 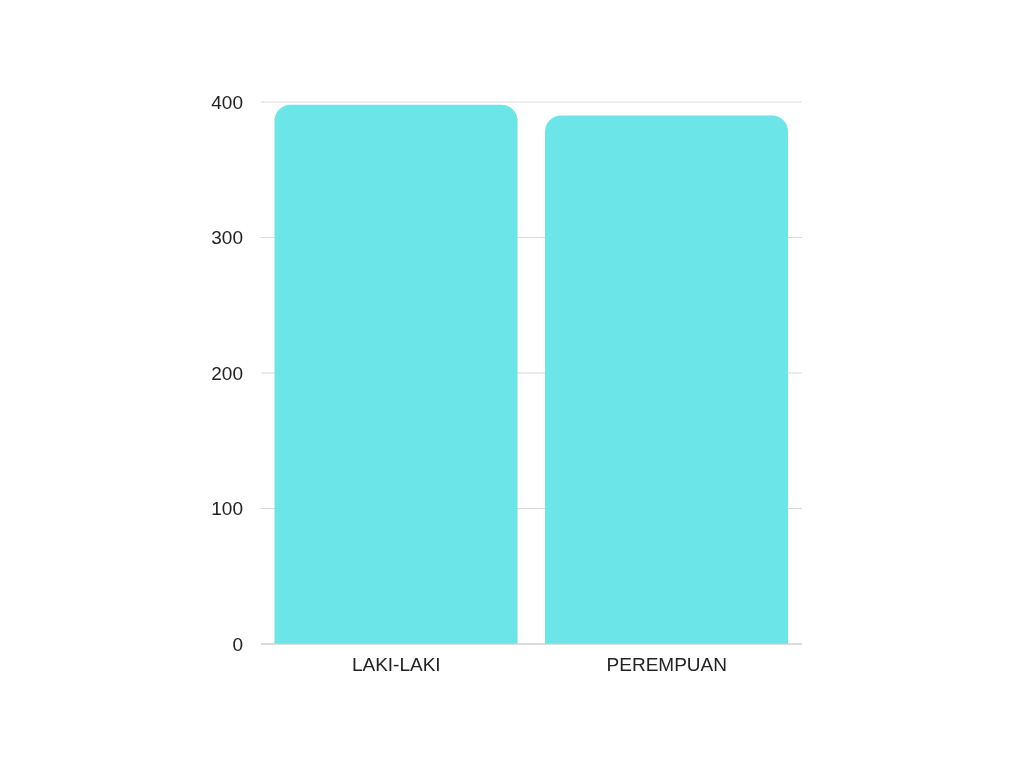 What do you see at coordinates (227, 509) in the screenshot?
I see `y-tick-label: 100` at bounding box center [227, 509].